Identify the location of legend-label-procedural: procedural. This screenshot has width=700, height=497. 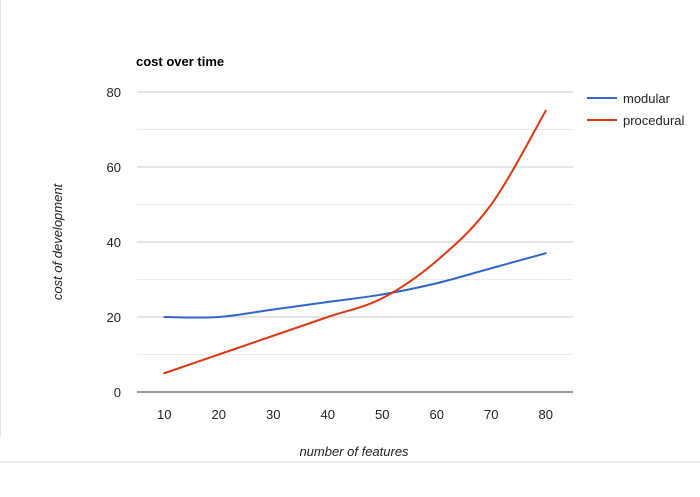
(654, 120).